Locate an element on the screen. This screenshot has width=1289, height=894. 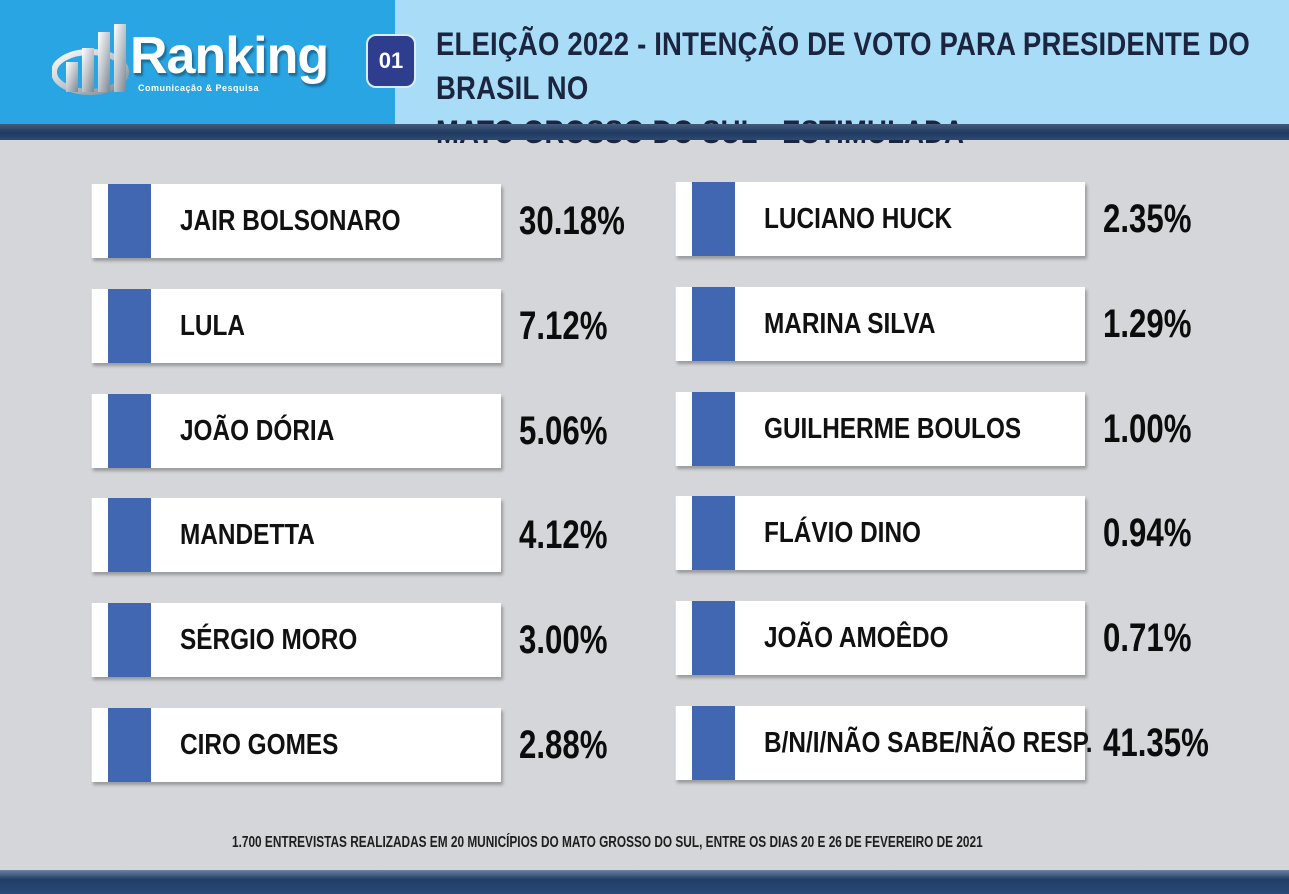
candidate-card: CIRO GOMES is located at coordinates (296, 745).